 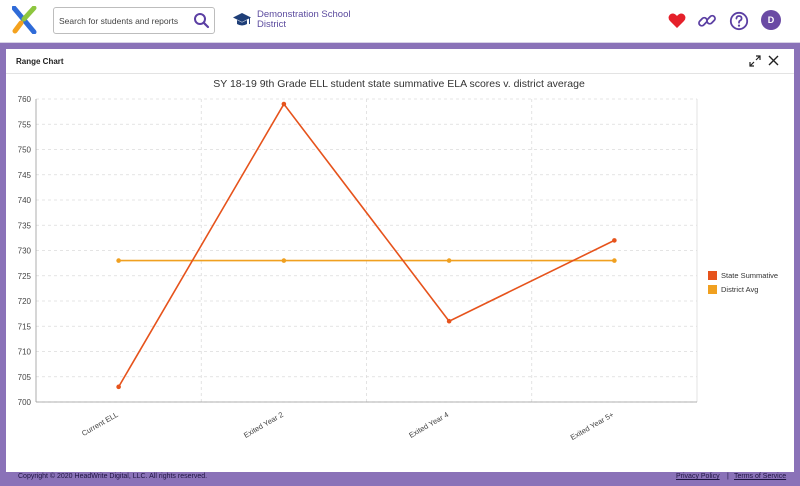 What do you see at coordinates (739, 21) in the screenshot?
I see `help-icon` at bounding box center [739, 21].